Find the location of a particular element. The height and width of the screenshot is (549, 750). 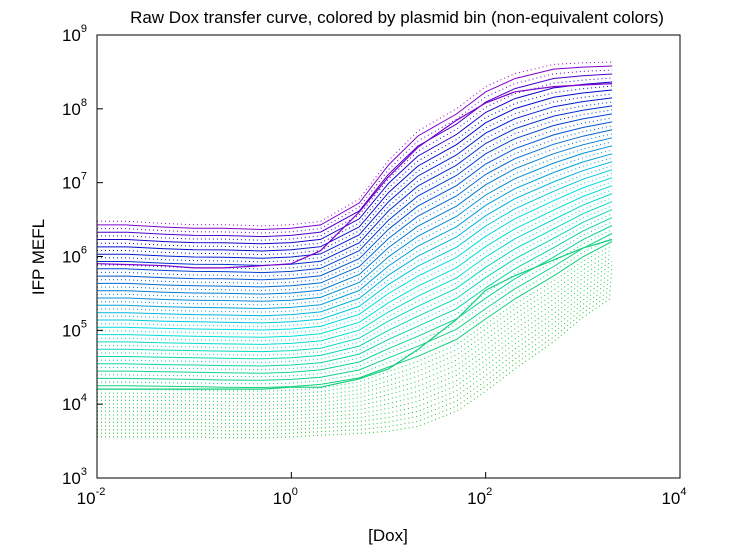

x-axis-label: [Dox] is located at coordinates (388, 535).